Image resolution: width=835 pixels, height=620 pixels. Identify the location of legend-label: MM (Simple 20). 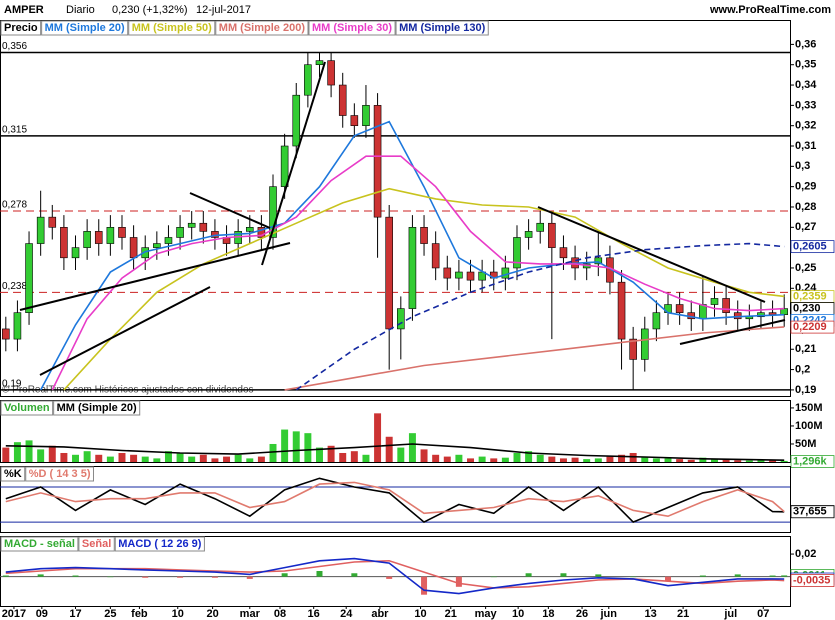
(85, 28).